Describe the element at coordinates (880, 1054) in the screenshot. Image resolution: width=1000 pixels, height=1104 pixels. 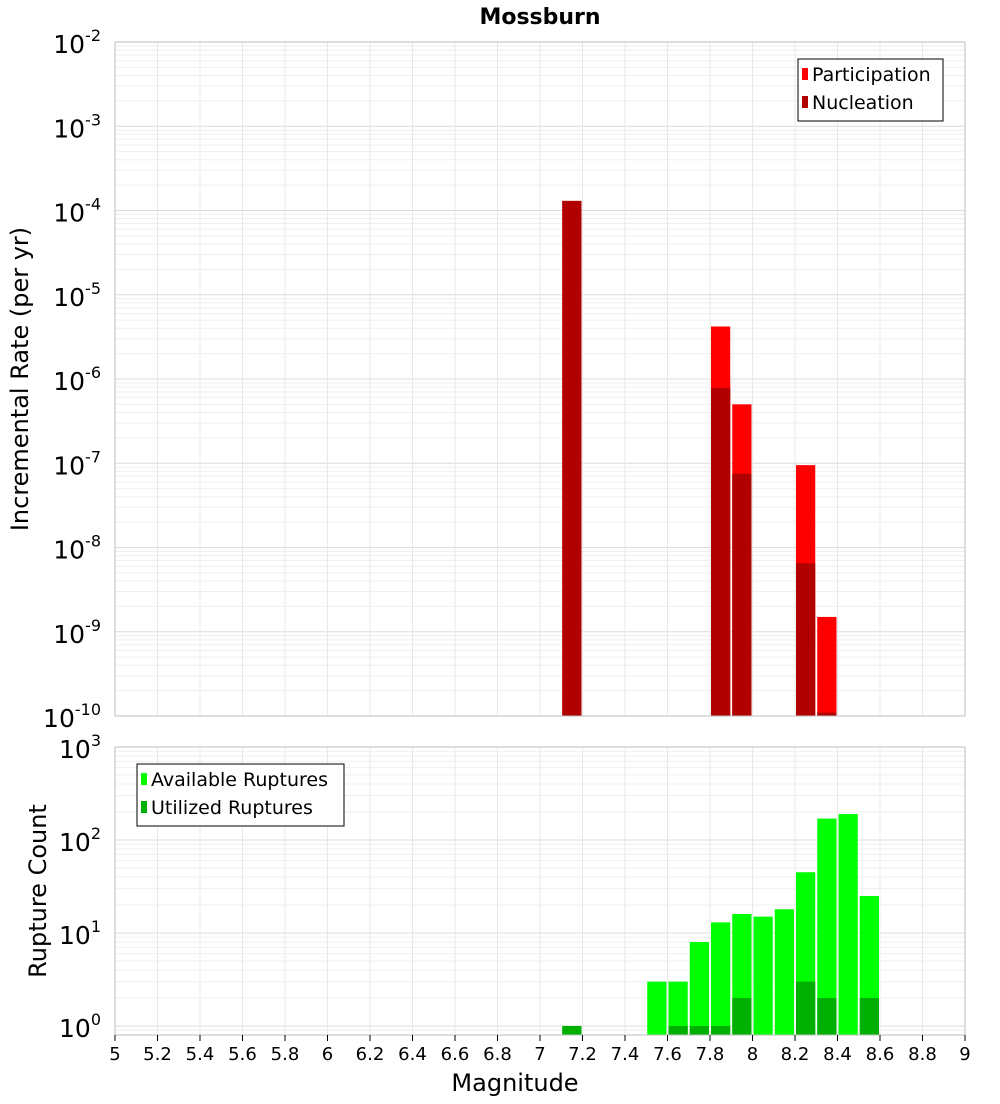
I see `x-tick-label: 8.6` at that location.